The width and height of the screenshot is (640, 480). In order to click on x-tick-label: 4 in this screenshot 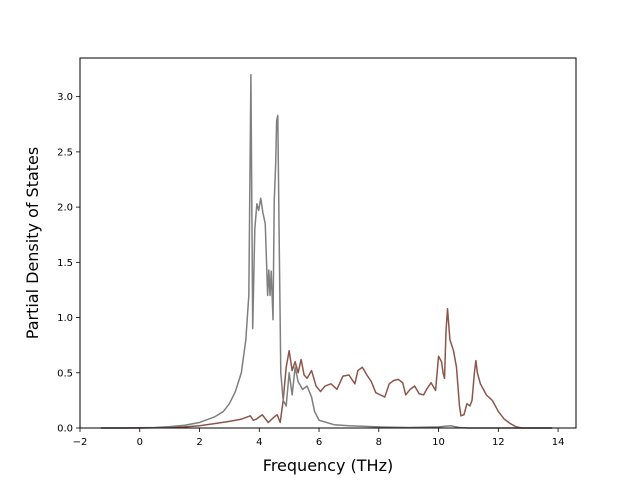, I will do `click(259, 442)`.